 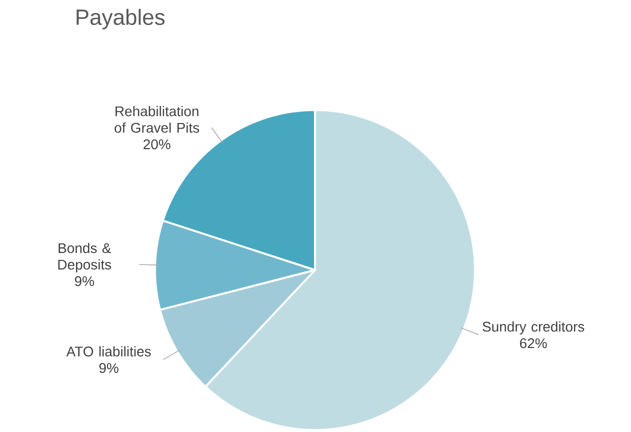 I want to click on slice-label: ATO liabilities, so click(x=108, y=351).